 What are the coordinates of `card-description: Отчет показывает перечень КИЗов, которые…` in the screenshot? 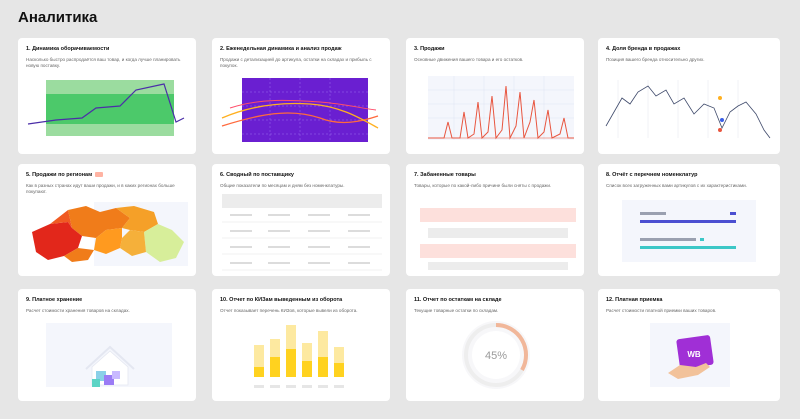 It's located at (289, 310).